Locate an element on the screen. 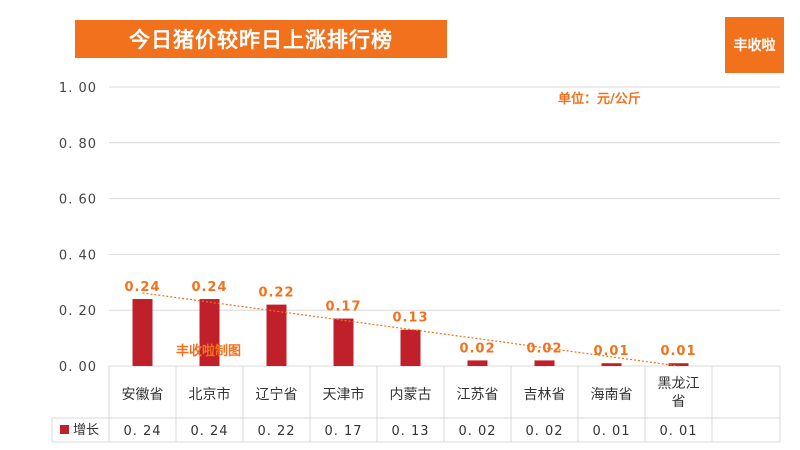  y-tick-label: 0. 80 is located at coordinates (78, 144).